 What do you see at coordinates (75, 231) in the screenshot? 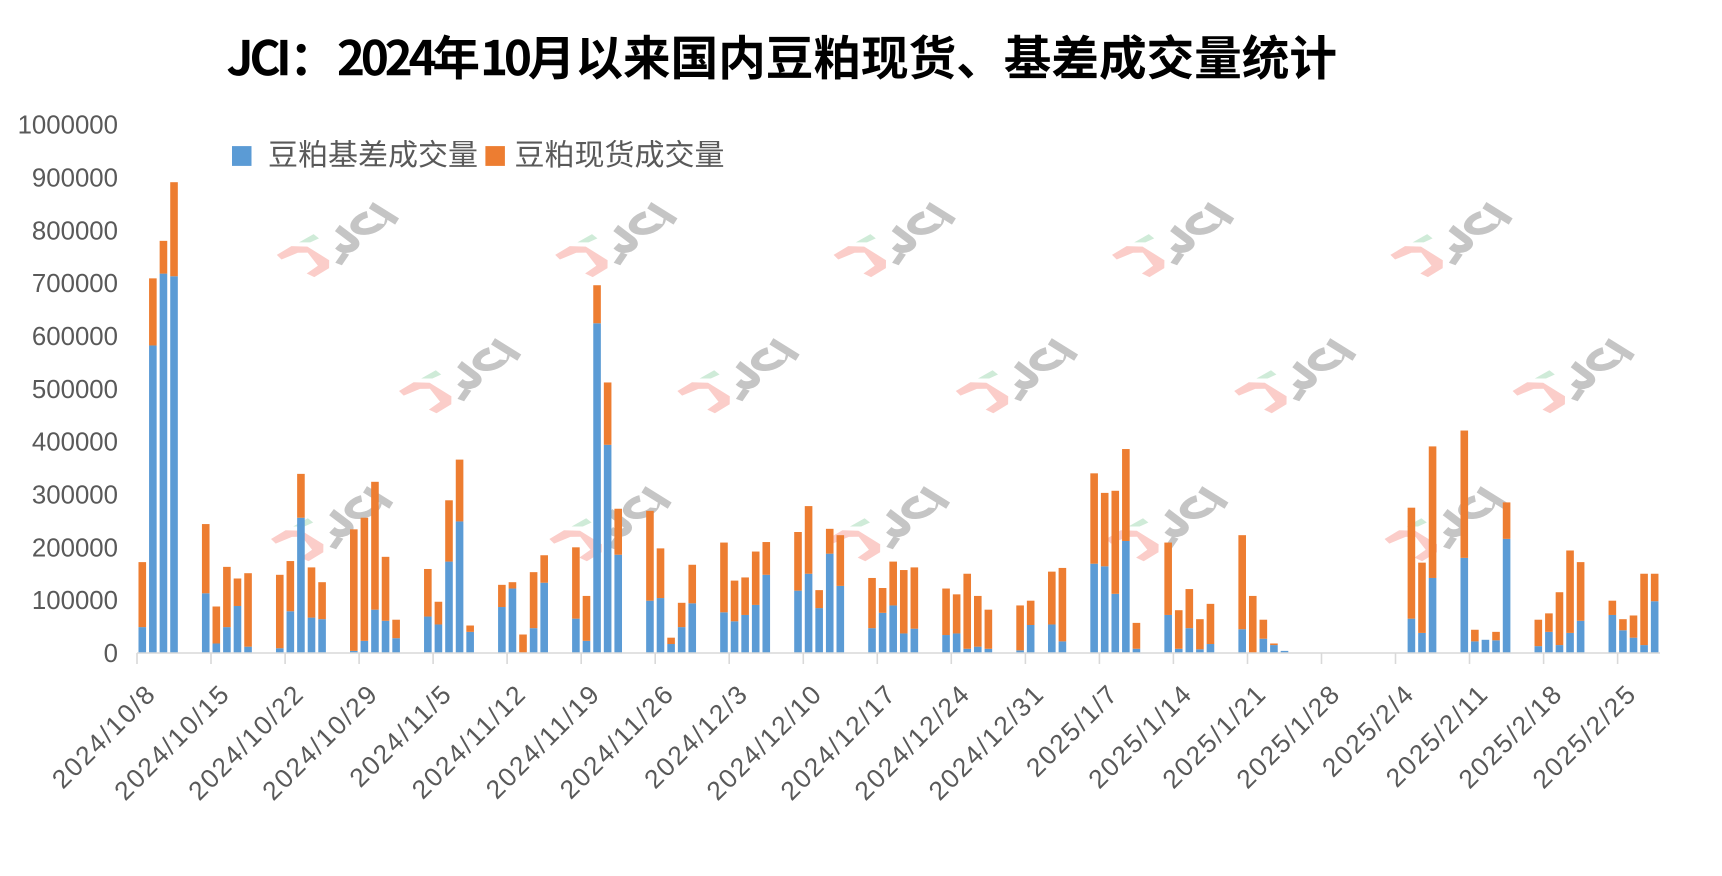
I see `svg-text: 800000` at bounding box center [75, 231].